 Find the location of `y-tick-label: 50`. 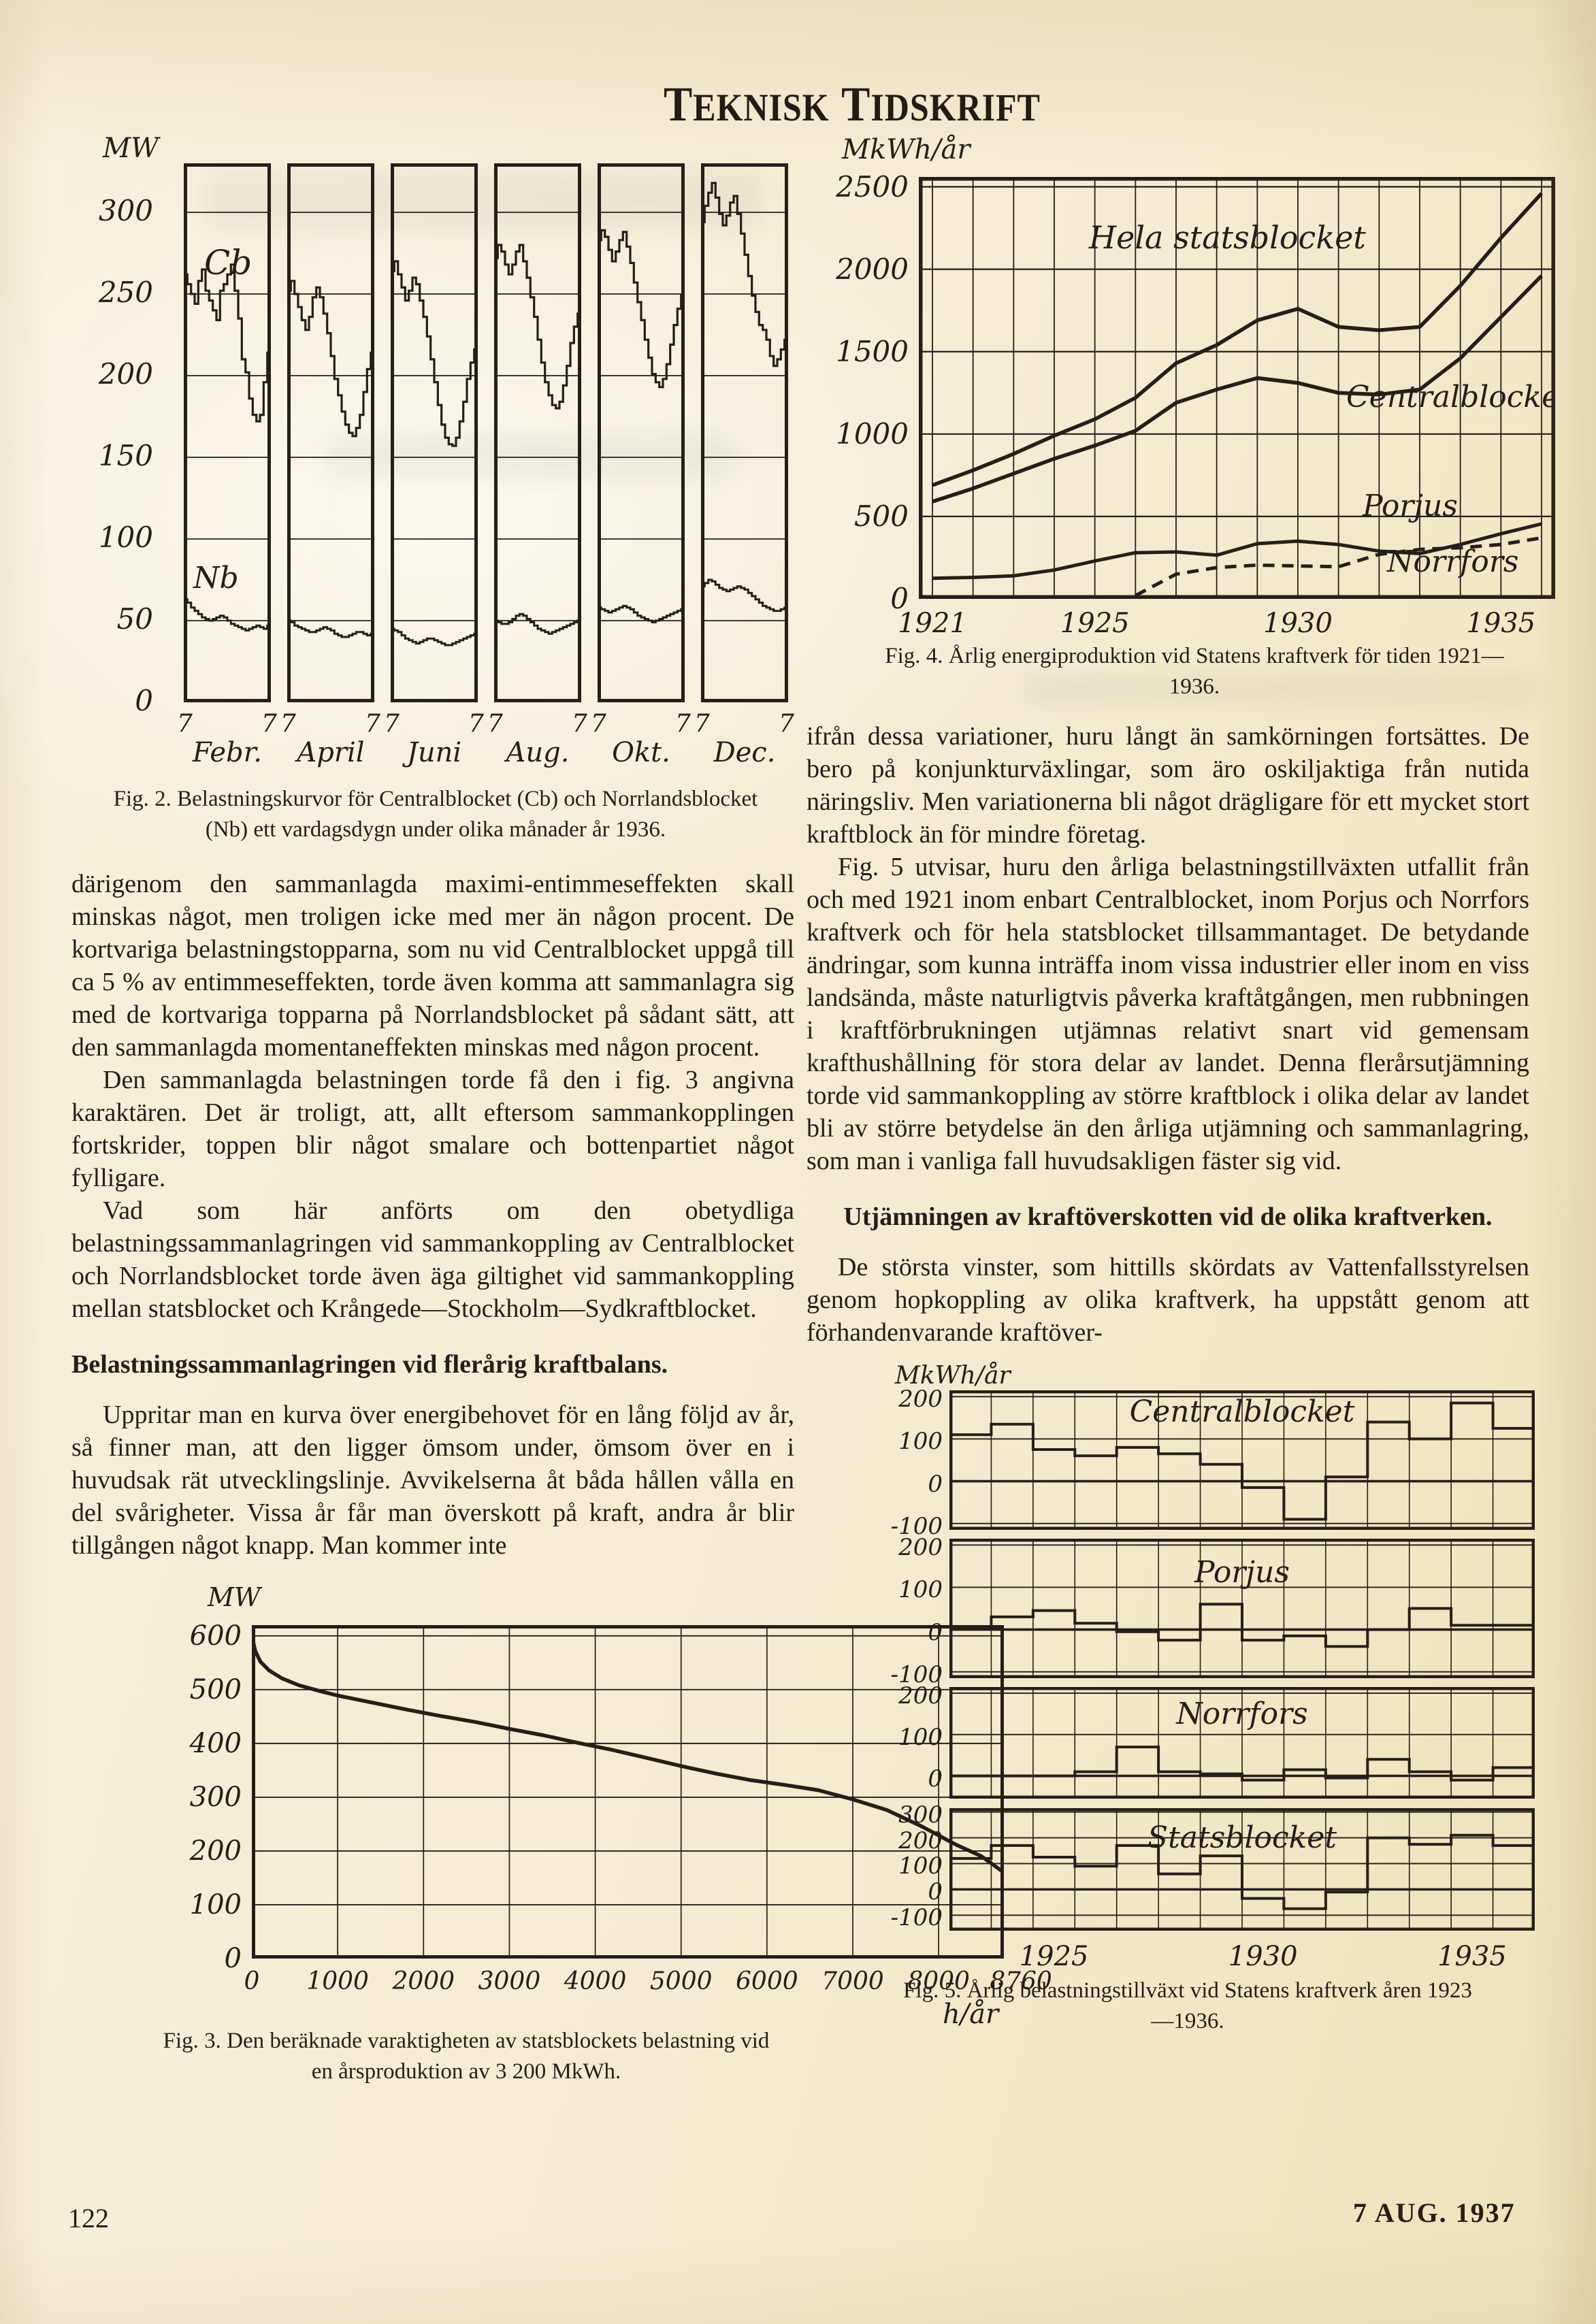

y-tick-label: 50 is located at coordinates (134, 619).